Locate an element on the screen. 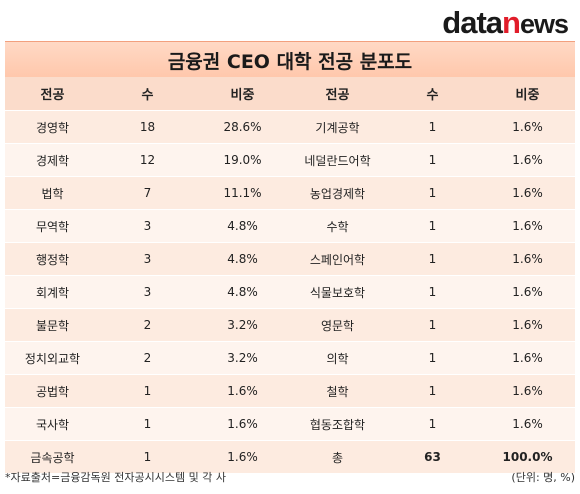  table-row: 경영학 18 28.6% 기계공학 1 1.6% is located at coordinates (290, 127).